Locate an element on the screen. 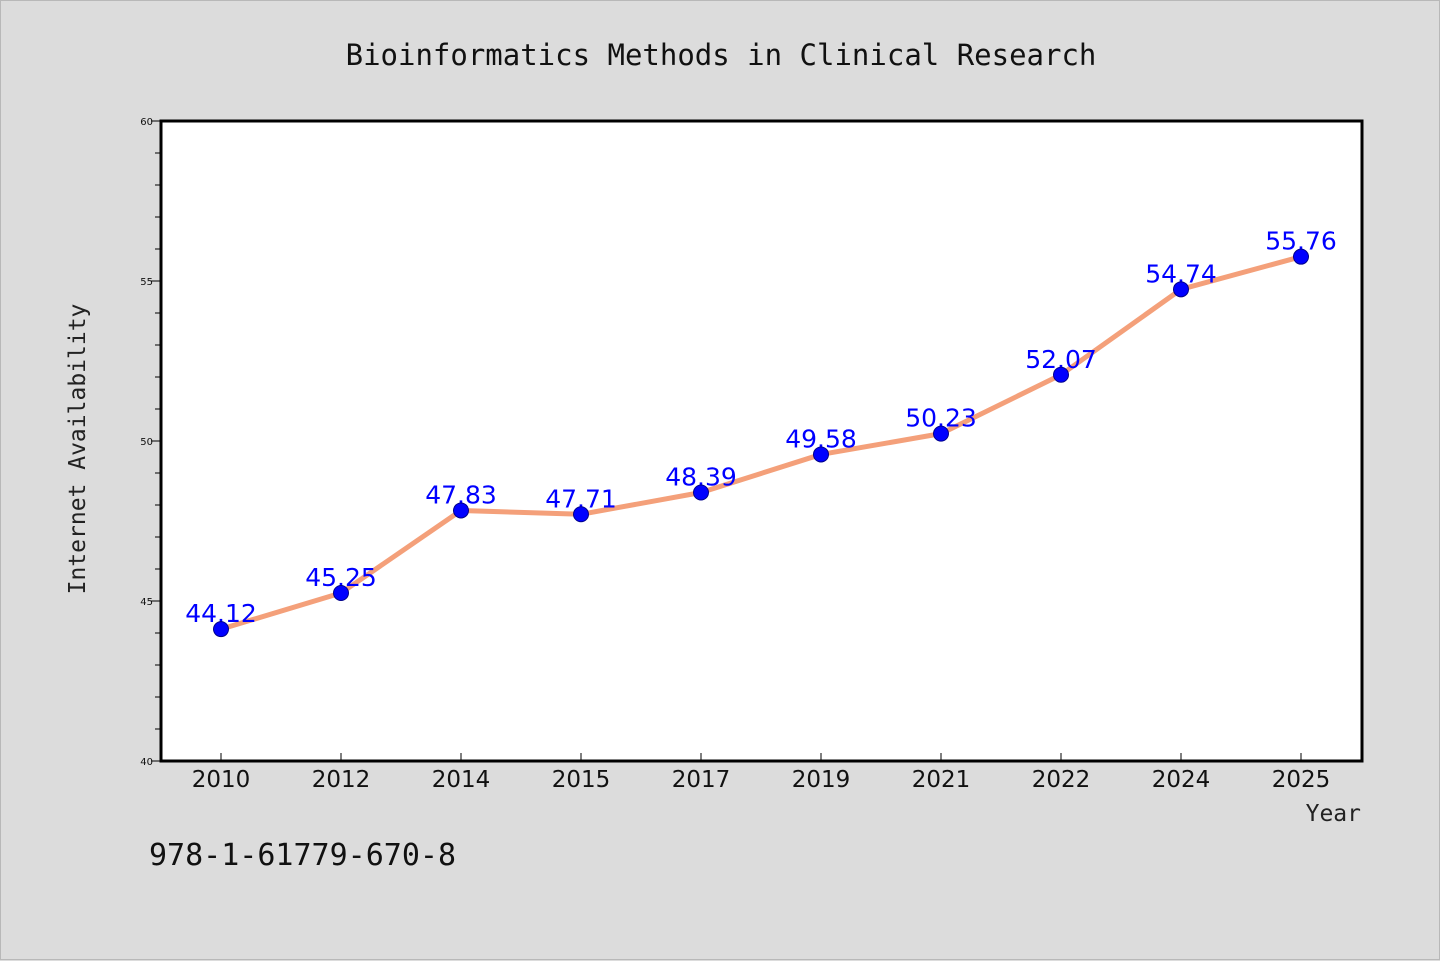 Image resolution: width=1440 pixels, height=961 pixels. y-tick-label: 60 is located at coordinates (146, 122).